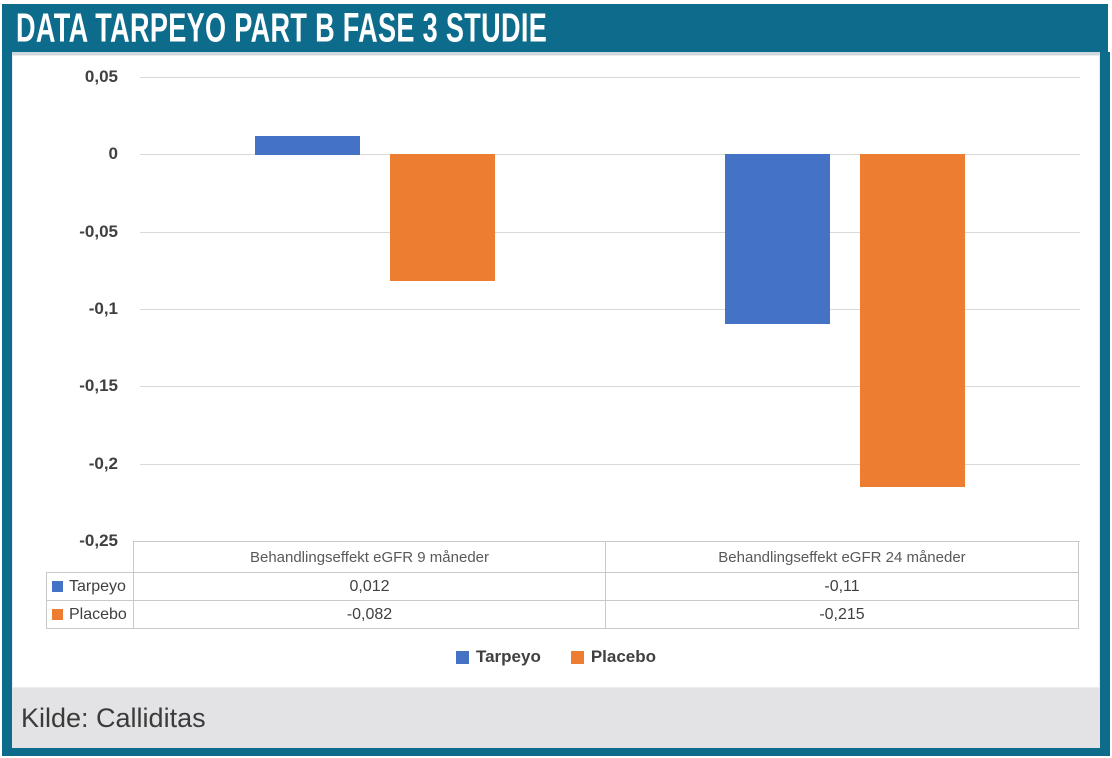 The width and height of the screenshot is (1112, 758). I want to click on frame-left-border, so click(7, 404).